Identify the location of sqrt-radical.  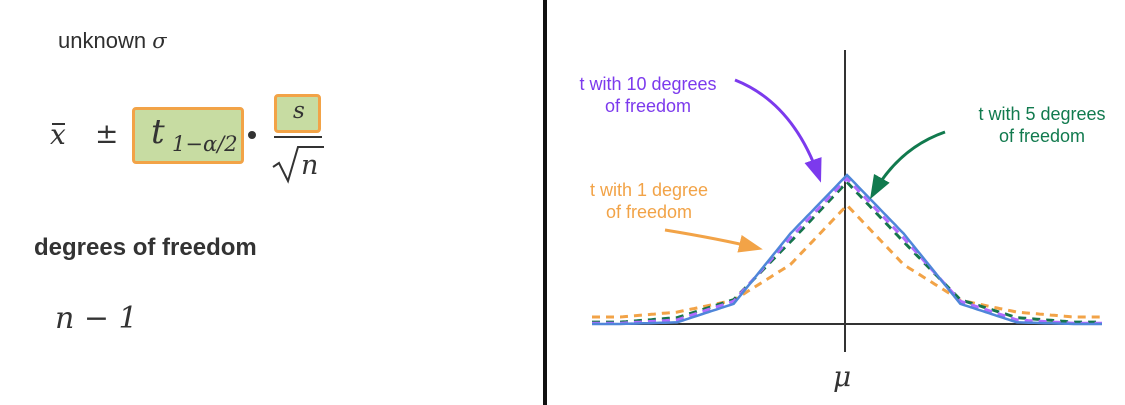
(298, 165).